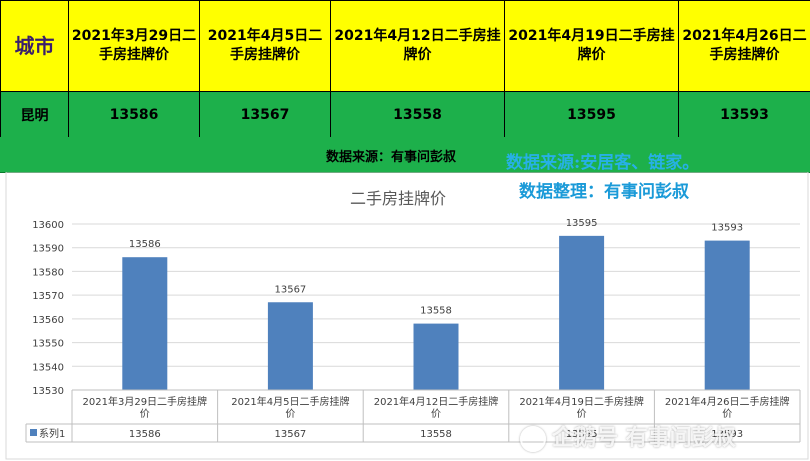  What do you see at coordinates (591, 114) in the screenshot?
I see `value-cell: 13595` at bounding box center [591, 114].